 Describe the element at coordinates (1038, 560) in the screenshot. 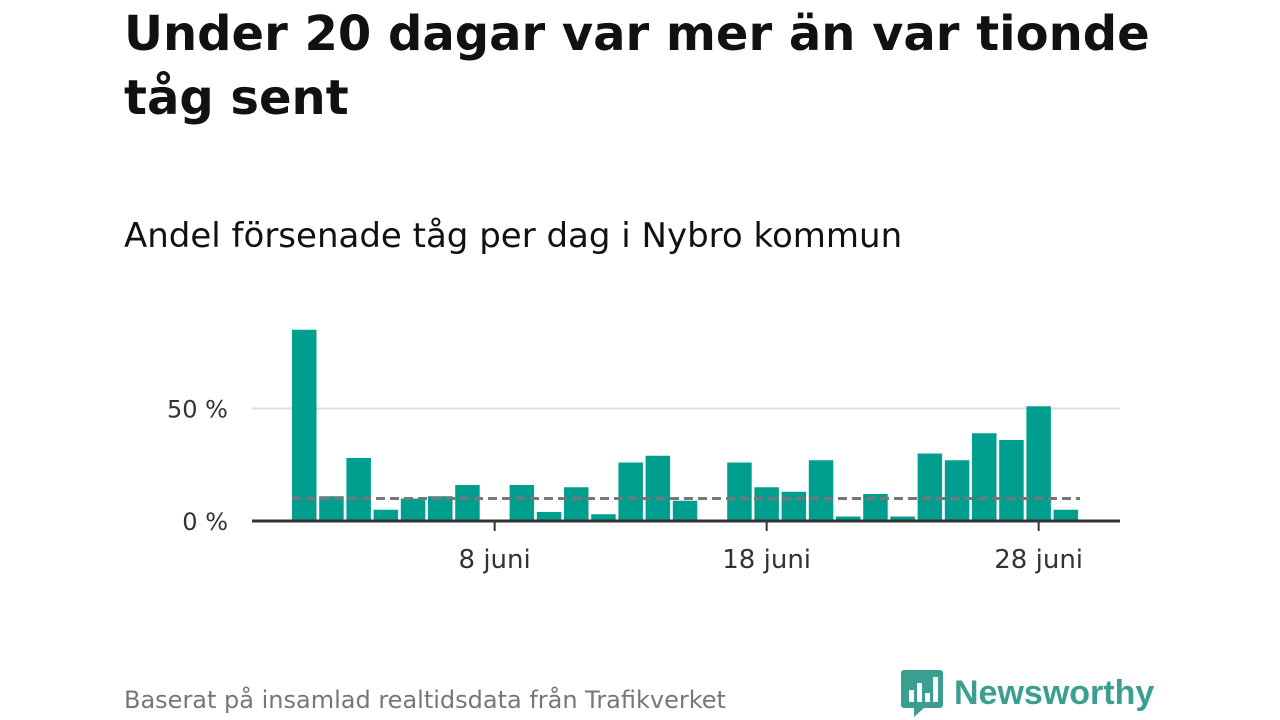

I see `x-tick-label: 28 juni` at that location.